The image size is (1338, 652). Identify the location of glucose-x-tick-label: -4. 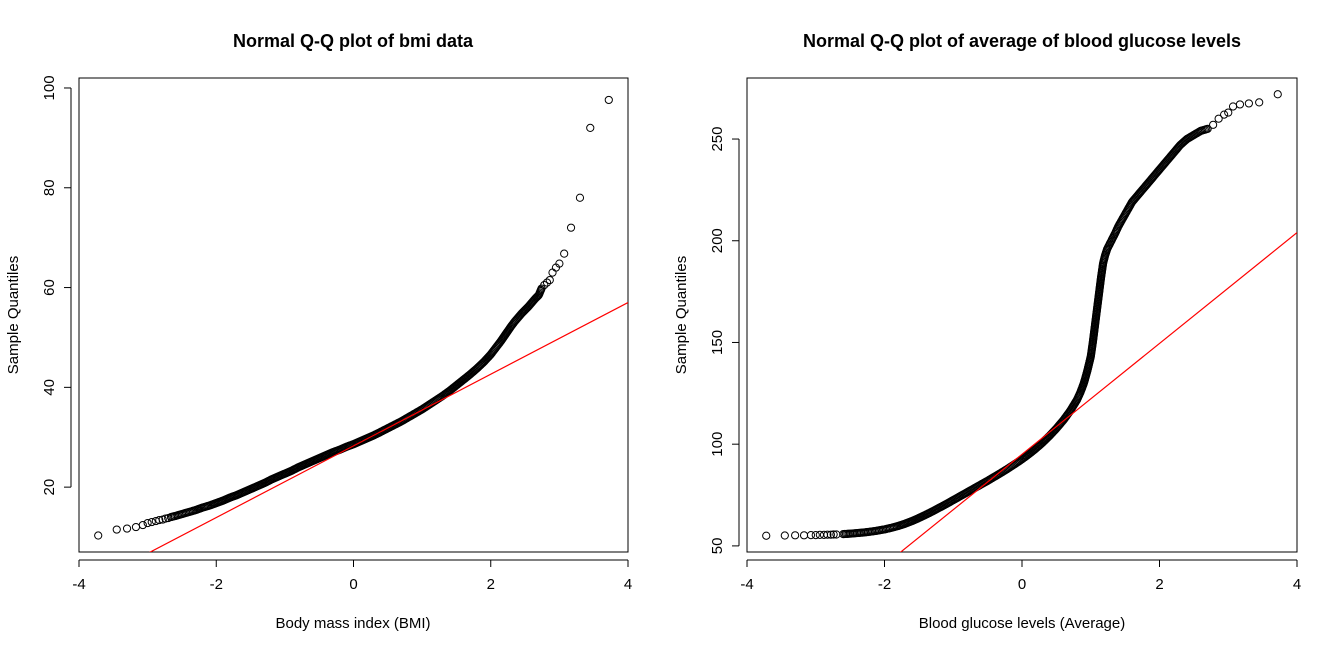
(746, 584).